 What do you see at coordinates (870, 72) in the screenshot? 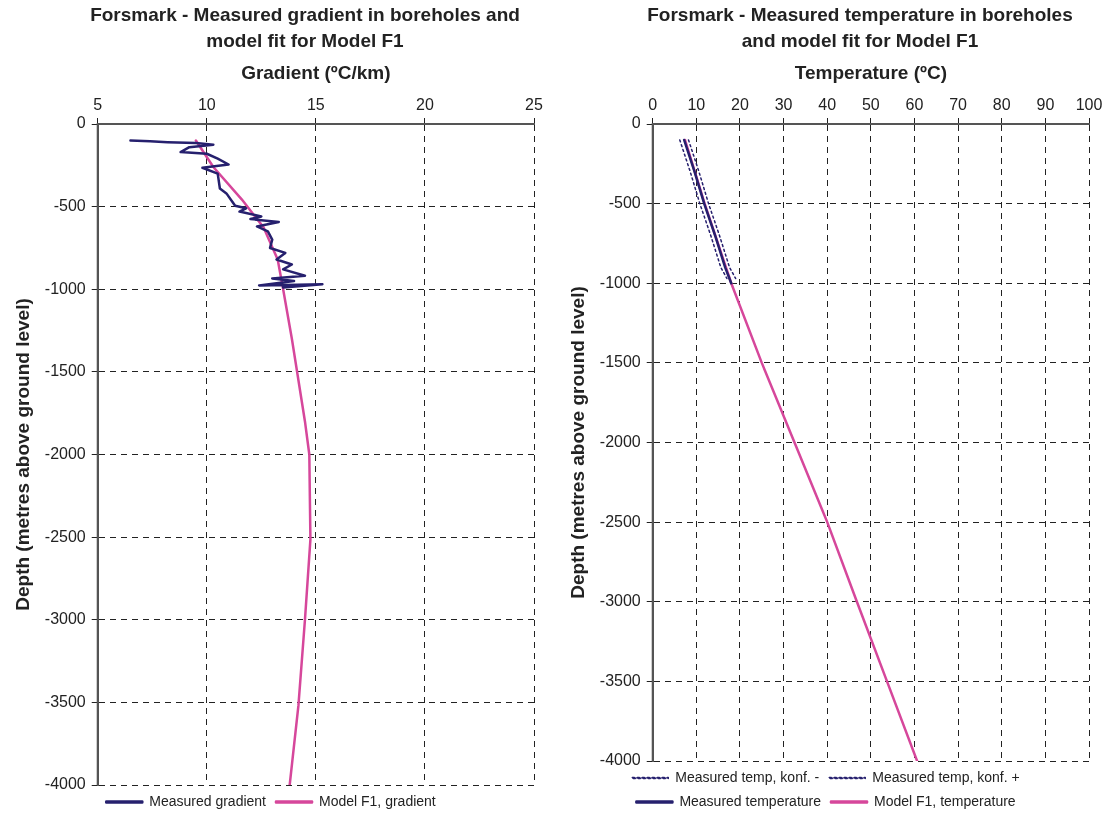
I see `x-axis-title: Temperature (ºC)` at bounding box center [870, 72].